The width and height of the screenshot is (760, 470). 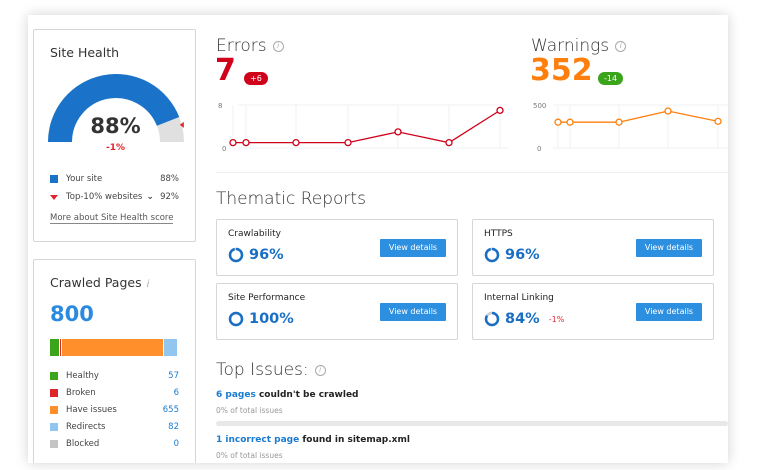 I want to click on title-text: Errors, so click(x=241, y=46).